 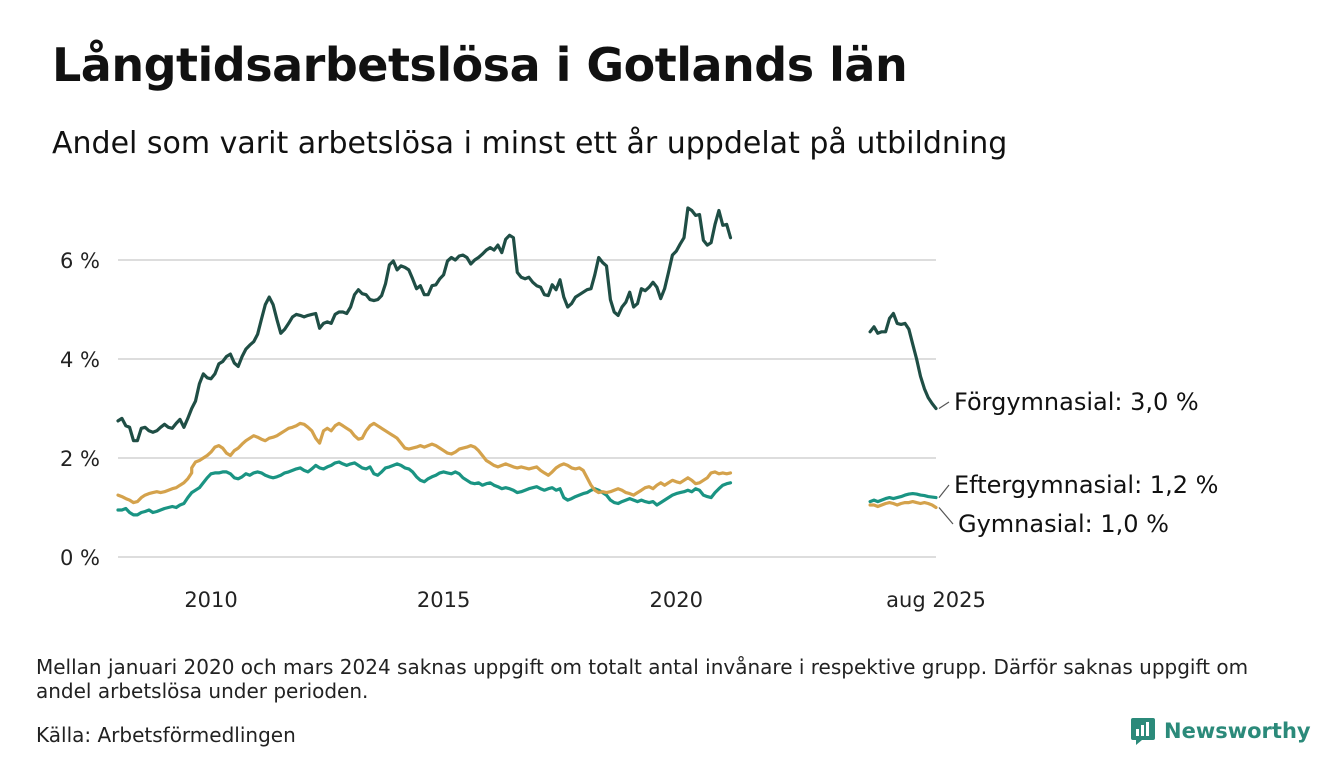 I want to click on y-tick-label: 2 %, so click(x=80, y=459).